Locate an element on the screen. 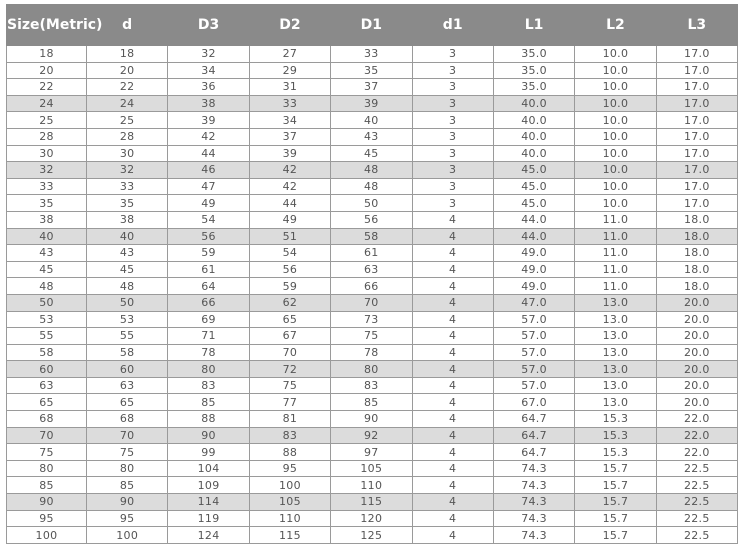  table-cell: 55 is located at coordinates (127, 336).